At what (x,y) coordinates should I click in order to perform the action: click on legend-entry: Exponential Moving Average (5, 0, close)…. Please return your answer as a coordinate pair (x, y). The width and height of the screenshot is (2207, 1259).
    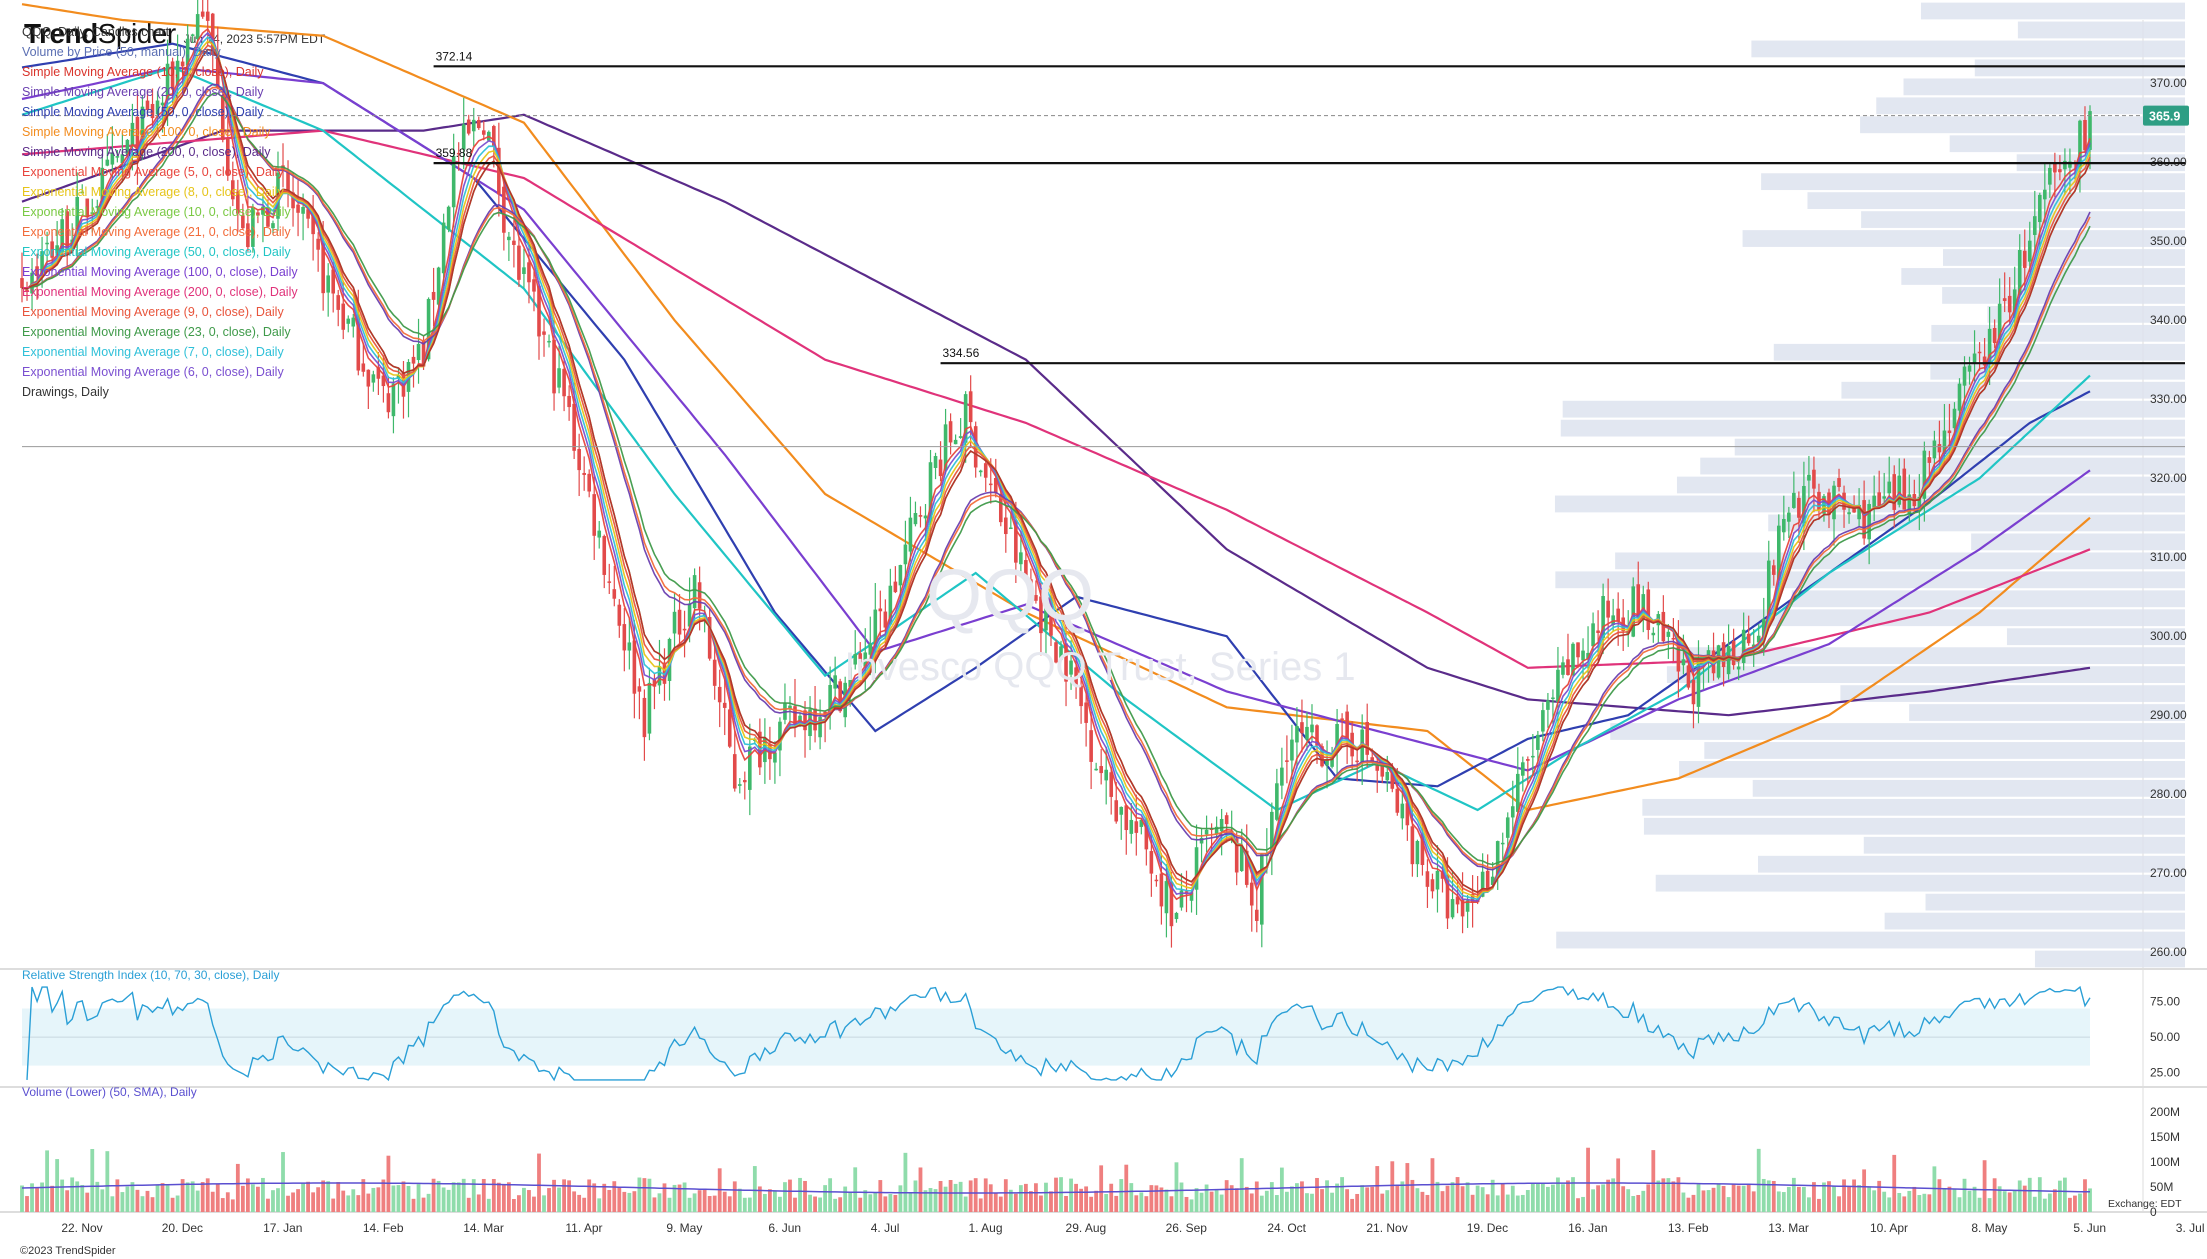
    Looking at the image, I should click on (153, 172).